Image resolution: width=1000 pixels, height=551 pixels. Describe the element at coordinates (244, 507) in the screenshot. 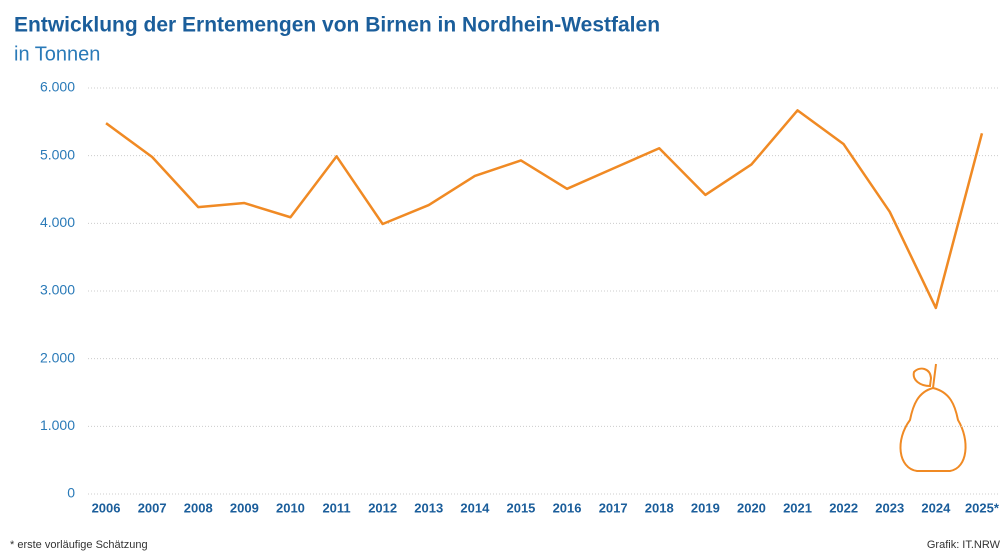

I see `x-tick-label: 2009` at that location.